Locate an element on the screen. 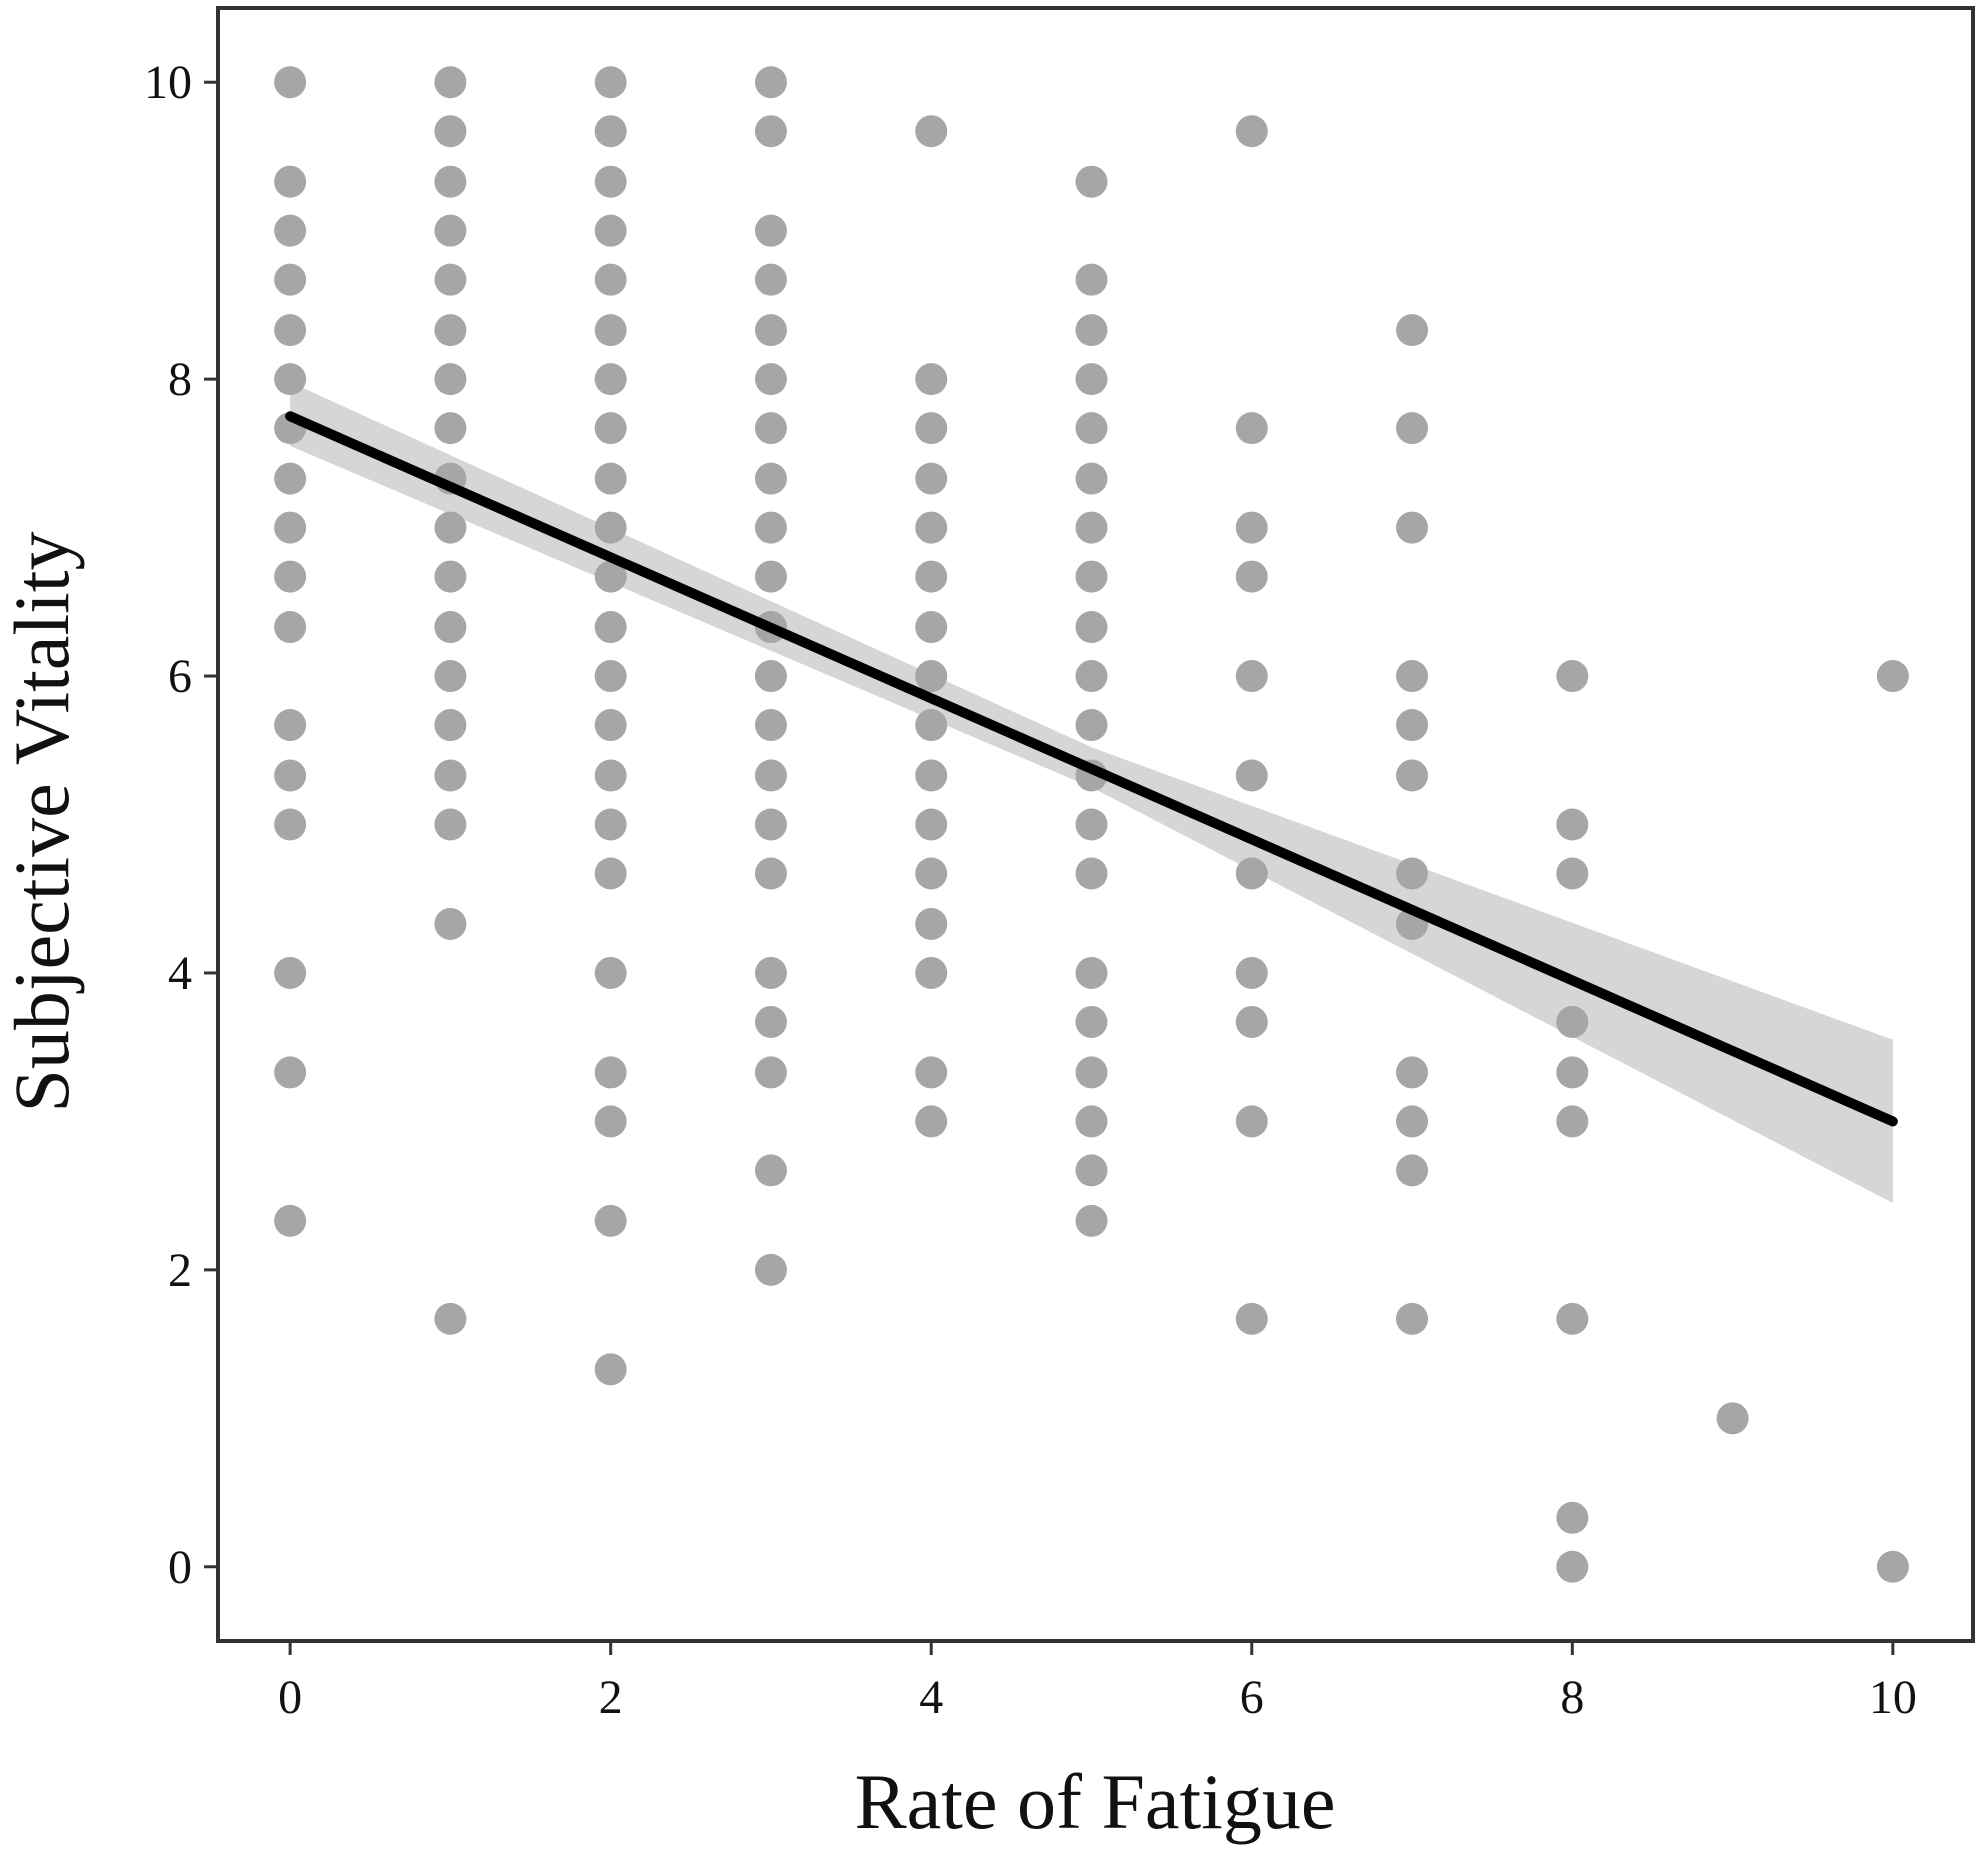 This screenshot has height=1859, width=1983. y-tick-label: 10 is located at coordinates (168, 82).